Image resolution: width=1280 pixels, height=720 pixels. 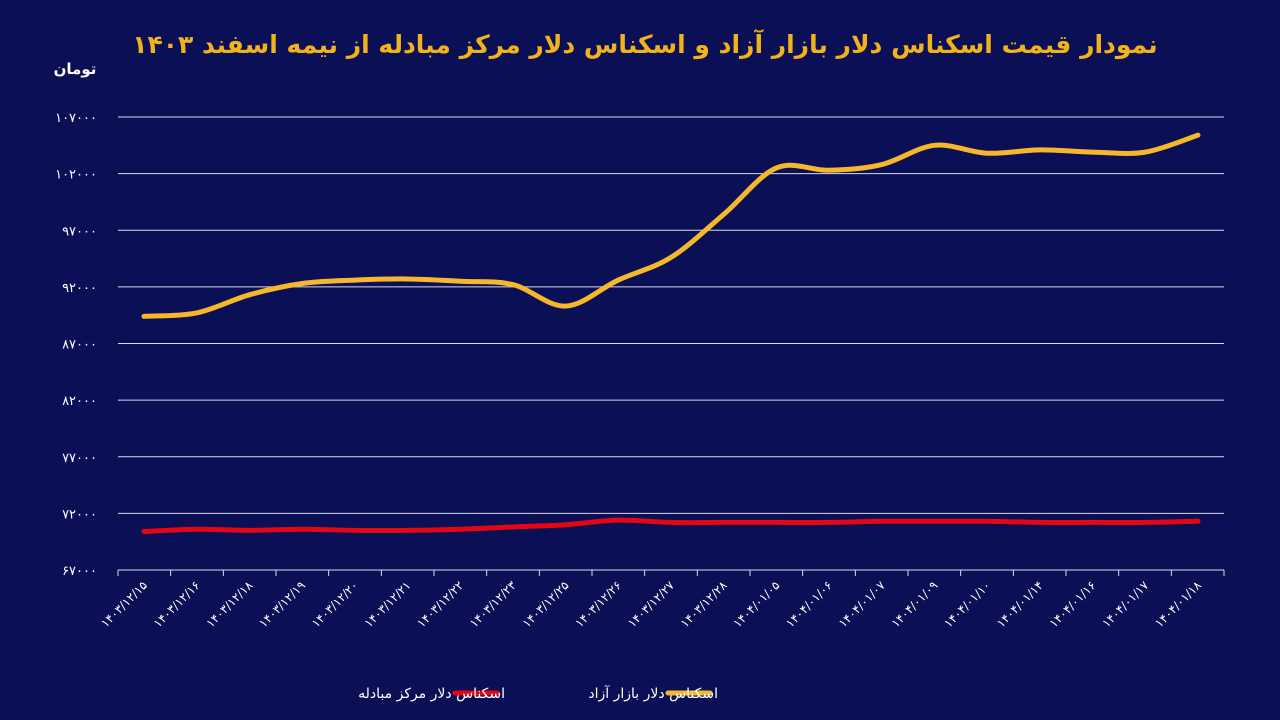 What do you see at coordinates (79, 514) in the screenshot?
I see `y-tick-label: ۷۲۰۰۰` at bounding box center [79, 514].